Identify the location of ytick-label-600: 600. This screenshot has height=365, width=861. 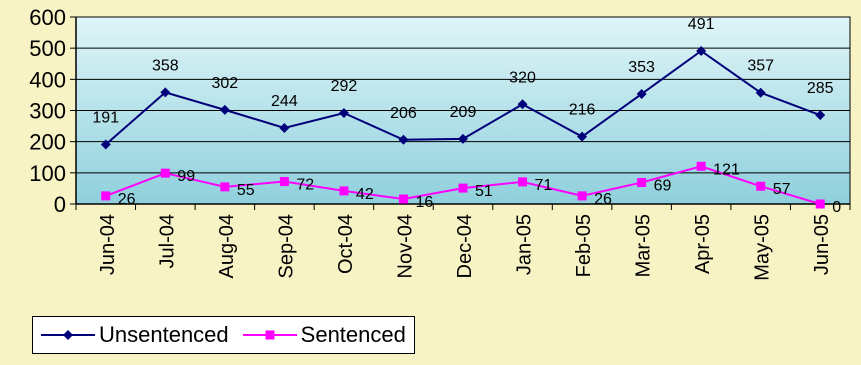
(47, 17).